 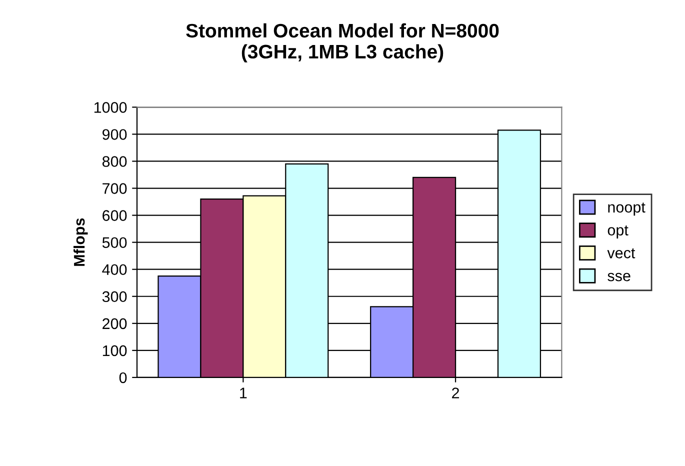 I want to click on y-tick-label: 700, so click(x=114, y=188).